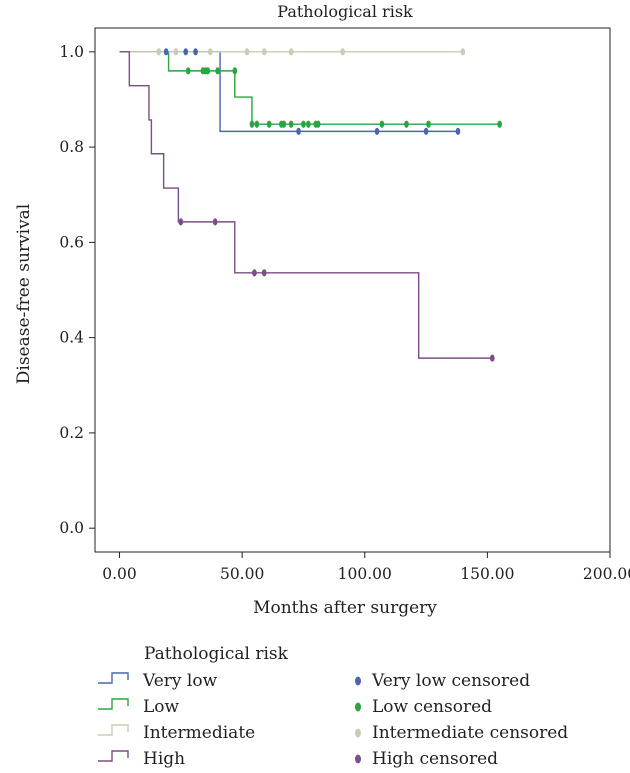 The image size is (630, 773). What do you see at coordinates (180, 681) in the screenshot?
I see `legend-label-very-low: Very low` at bounding box center [180, 681].